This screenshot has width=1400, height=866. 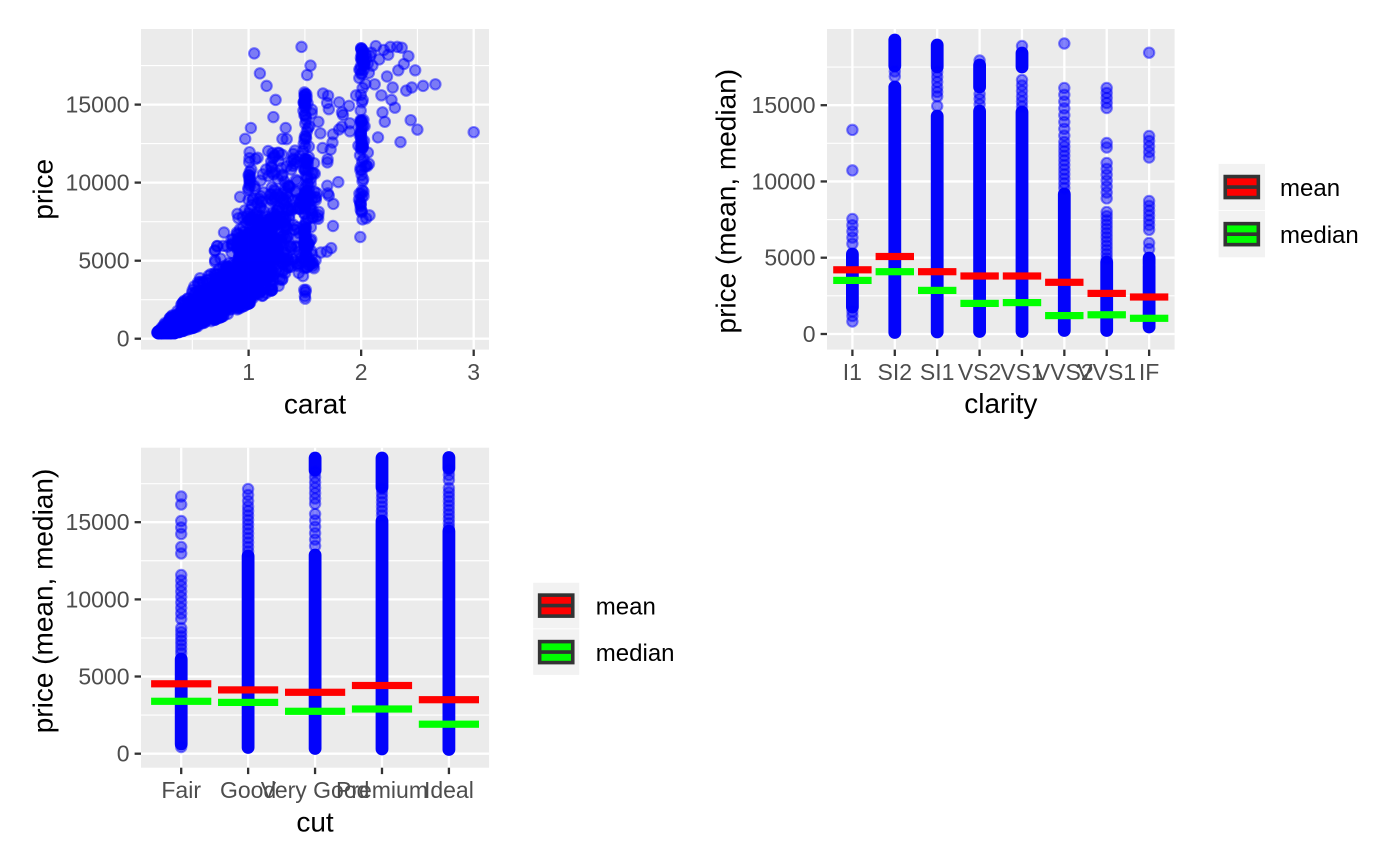 What do you see at coordinates (361, 372) in the screenshot?
I see `svg-text: 2` at bounding box center [361, 372].